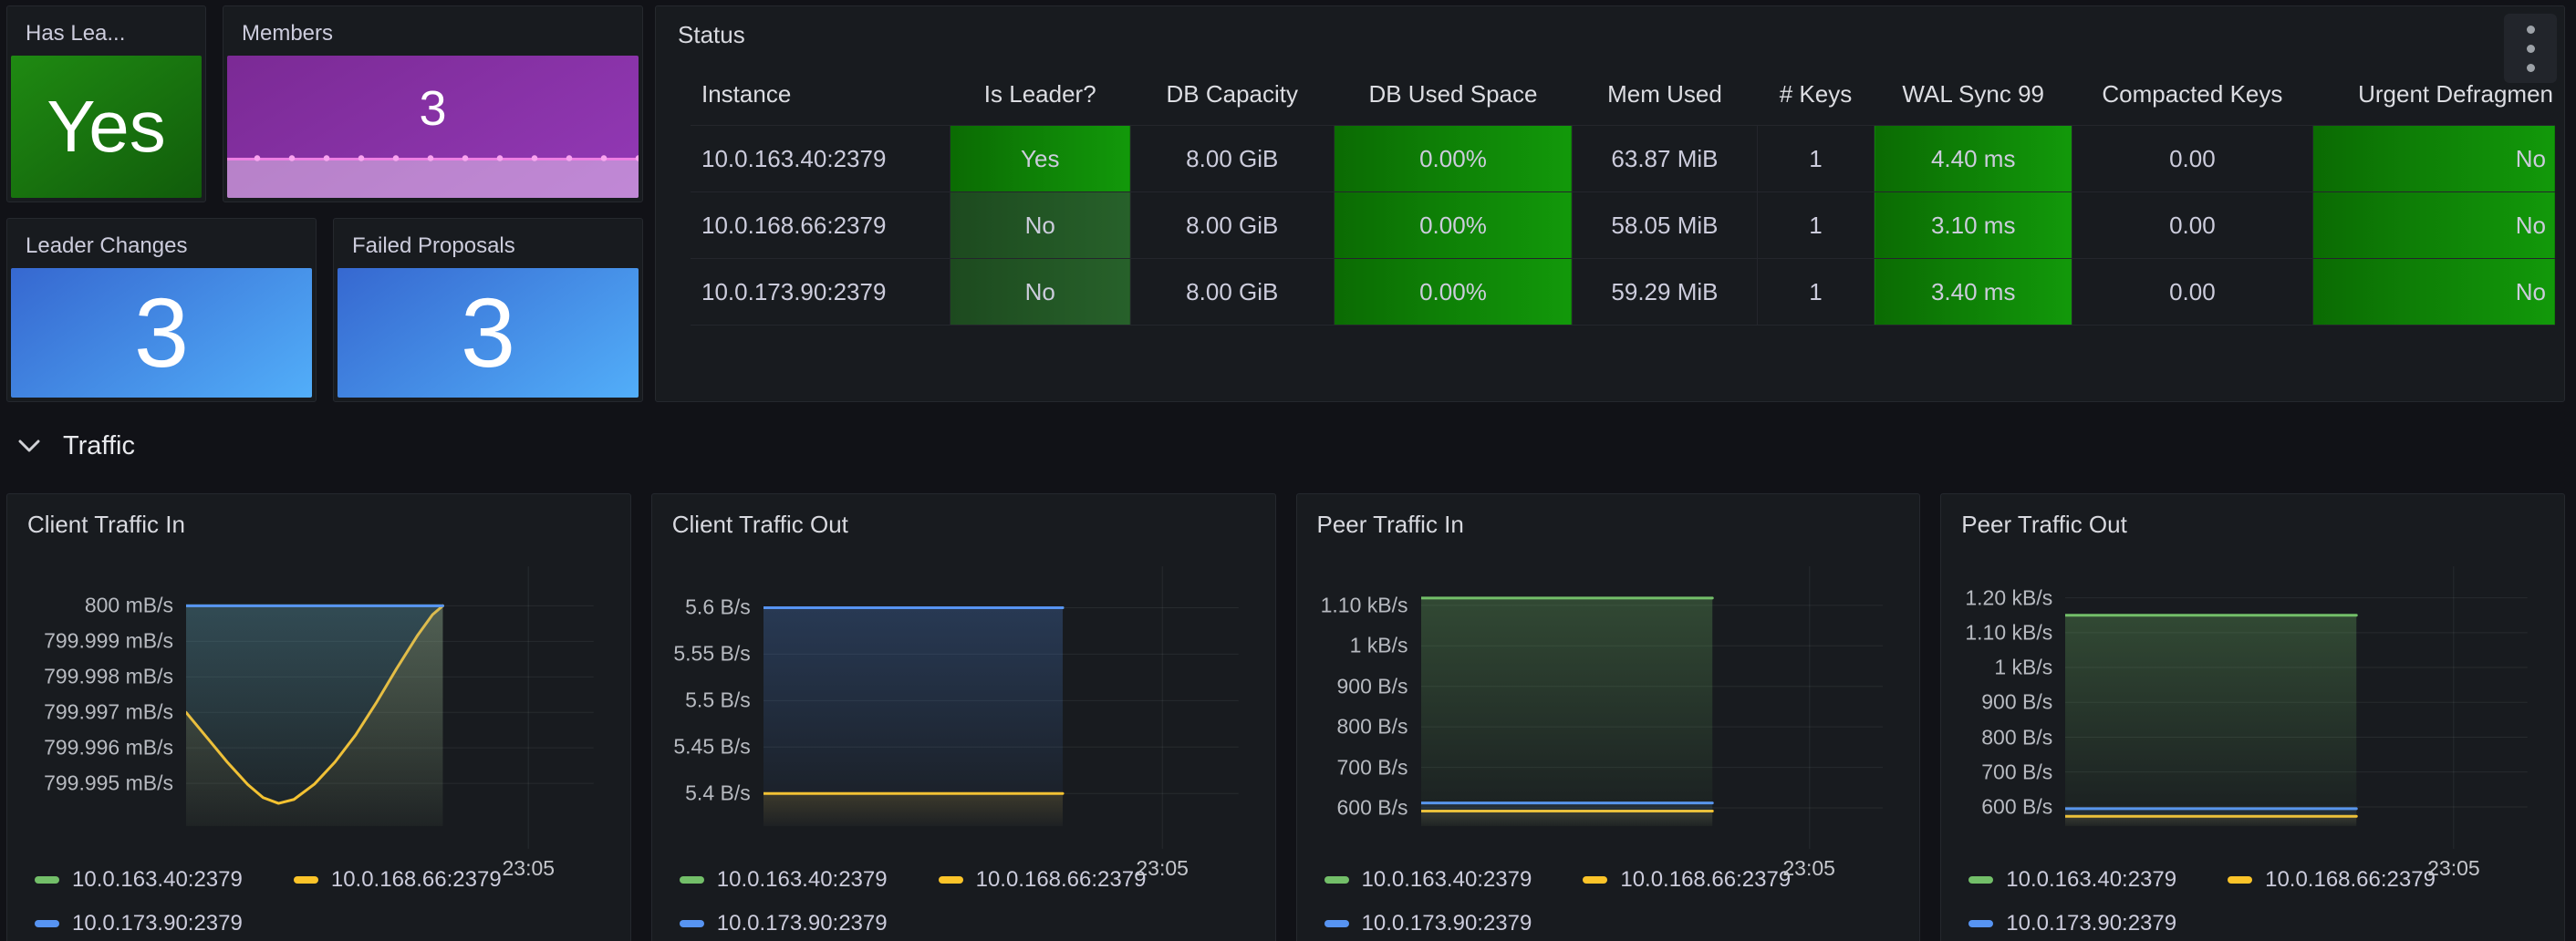  I want to click on y-tick-label: 5.55 B/s, so click(712, 653).